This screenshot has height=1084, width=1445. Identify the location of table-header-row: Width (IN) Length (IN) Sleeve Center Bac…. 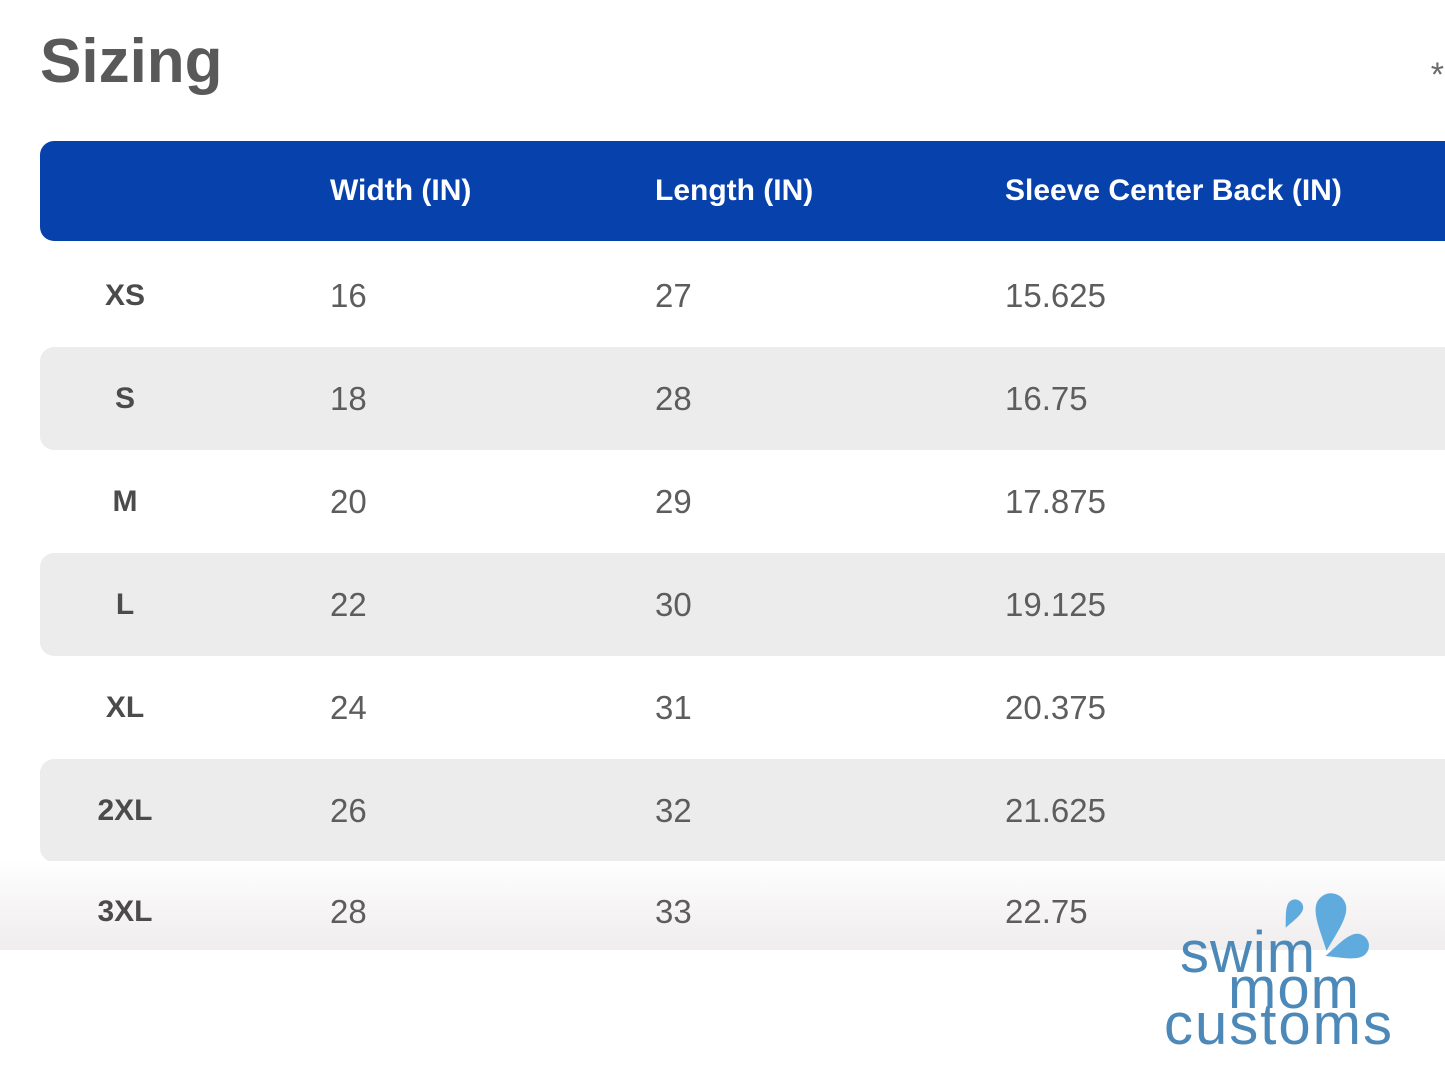
(742, 191).